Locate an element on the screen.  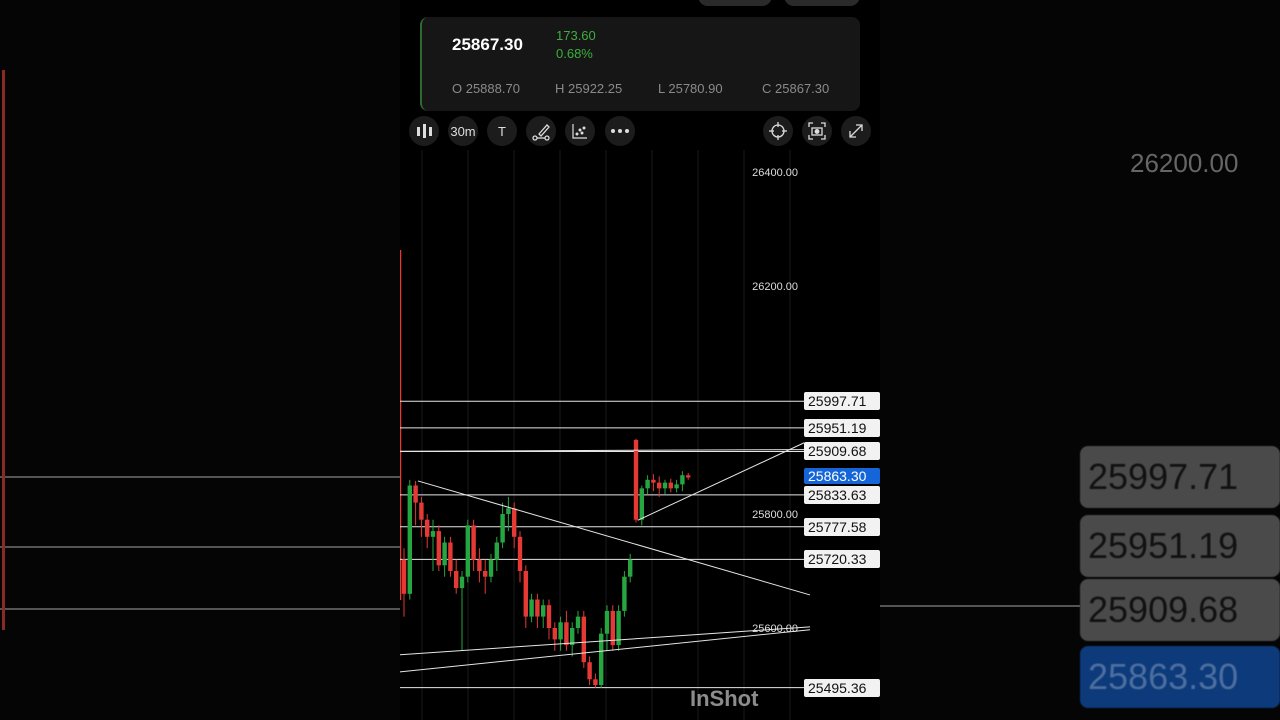
pencil-draw-icon is located at coordinates (541, 132).